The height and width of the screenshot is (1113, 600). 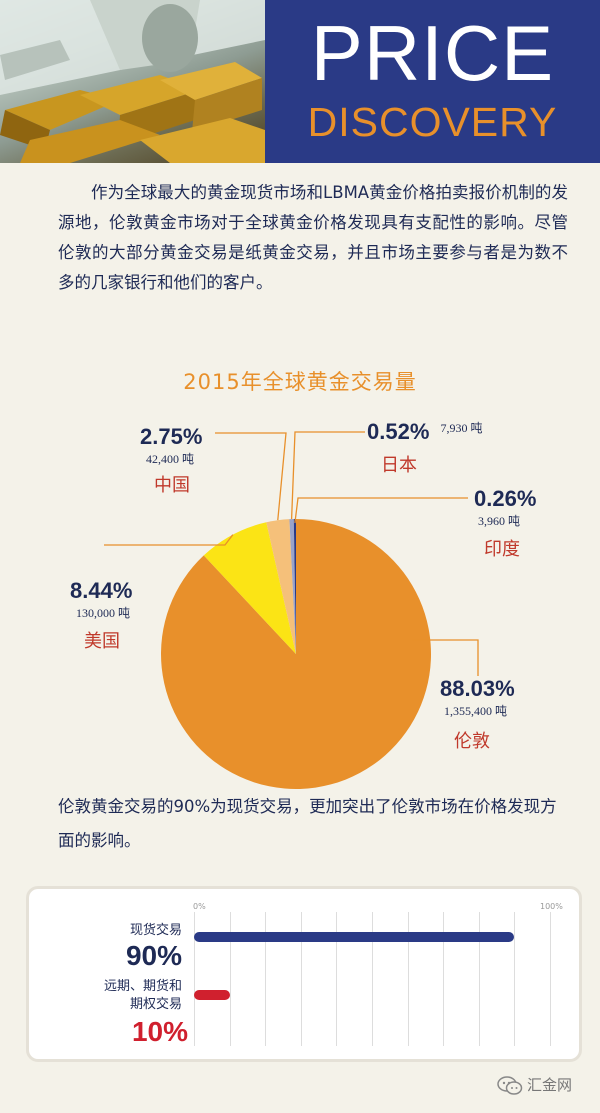 I want to click on bar-label-forward: 远期、期货和 期权交易, so click(x=111, y=996).